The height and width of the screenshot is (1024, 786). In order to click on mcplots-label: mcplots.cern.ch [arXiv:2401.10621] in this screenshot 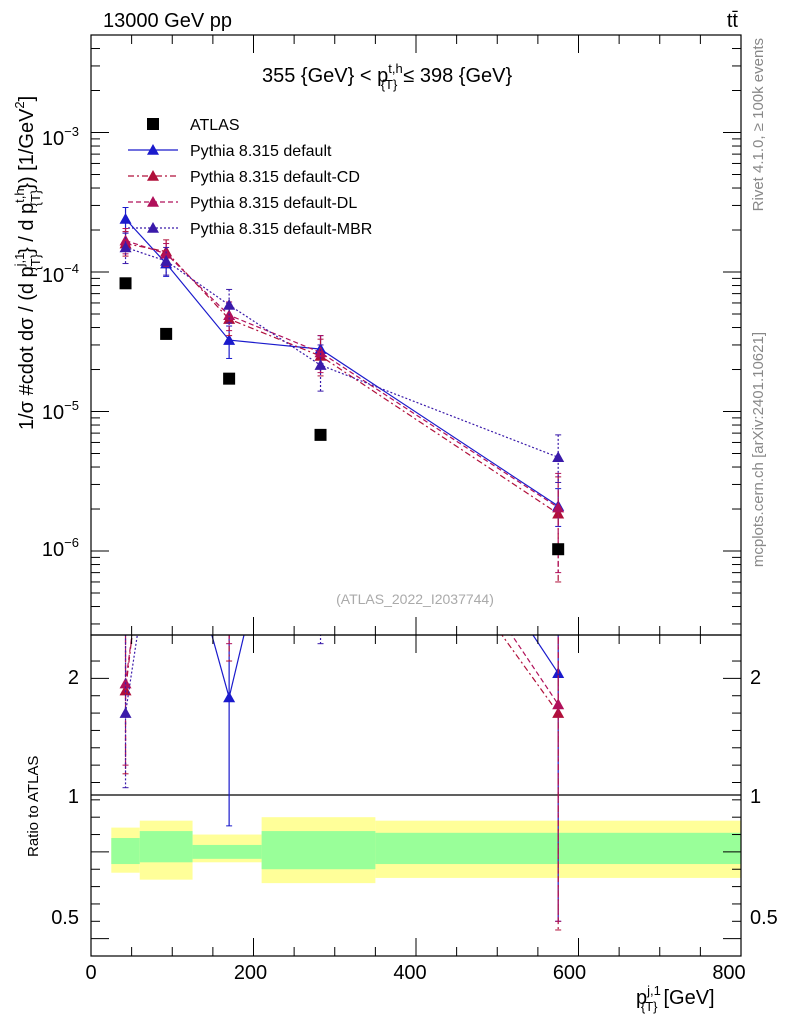, I will do `click(758, 449)`.